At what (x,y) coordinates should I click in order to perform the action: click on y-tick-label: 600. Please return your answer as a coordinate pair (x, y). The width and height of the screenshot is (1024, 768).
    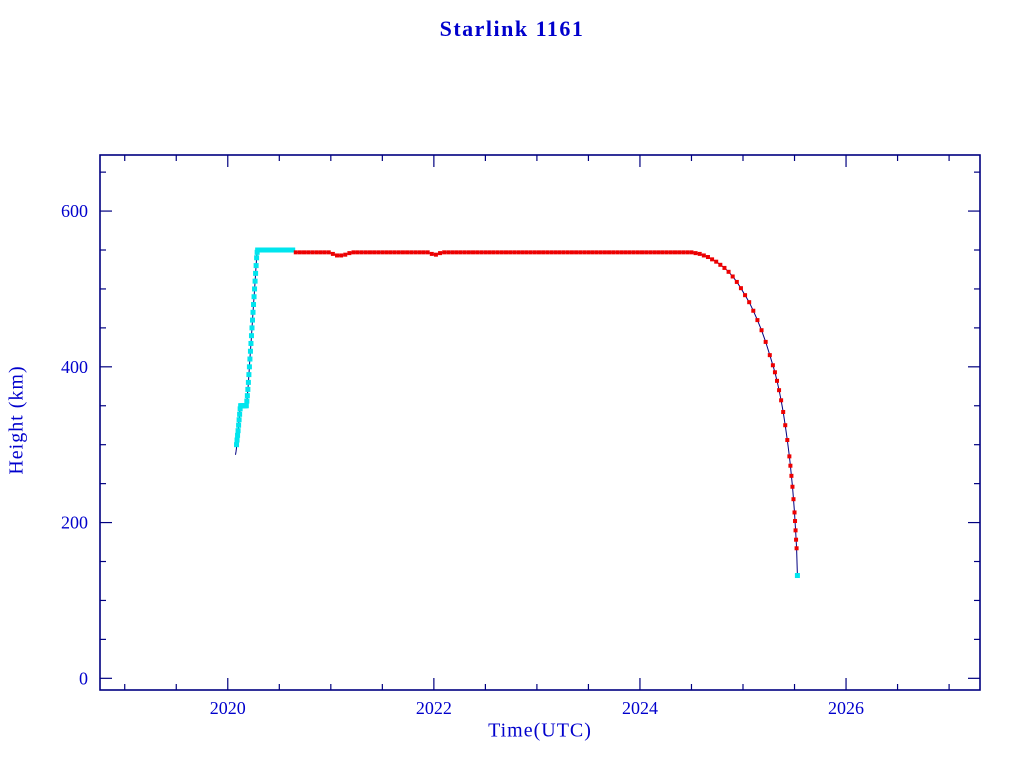
    Looking at the image, I should click on (74, 211).